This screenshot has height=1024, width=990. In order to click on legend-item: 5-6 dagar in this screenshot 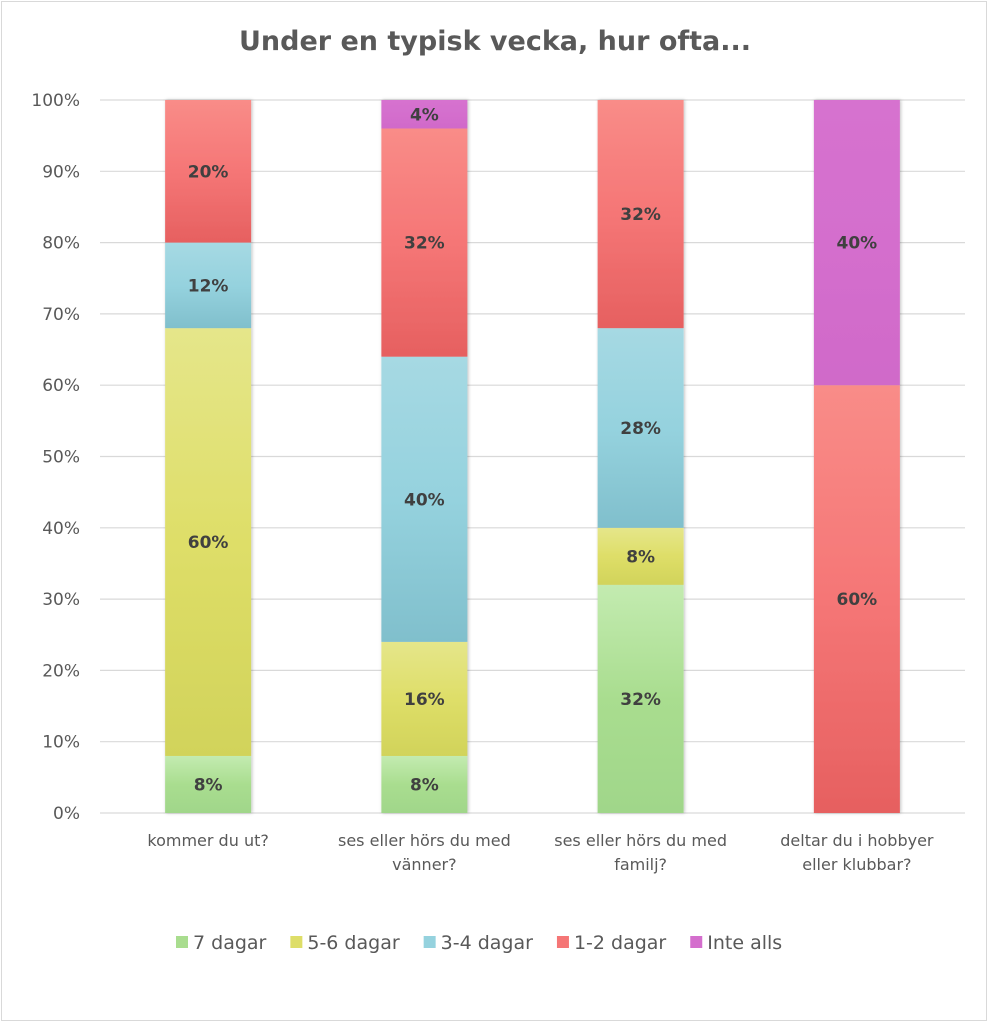, I will do `click(345, 943)`.